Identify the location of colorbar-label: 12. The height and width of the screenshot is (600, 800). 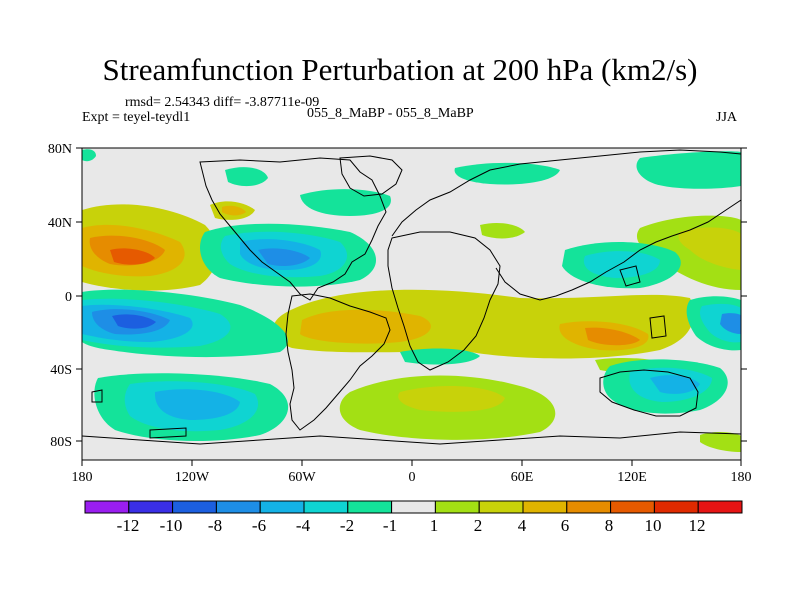
(697, 525).